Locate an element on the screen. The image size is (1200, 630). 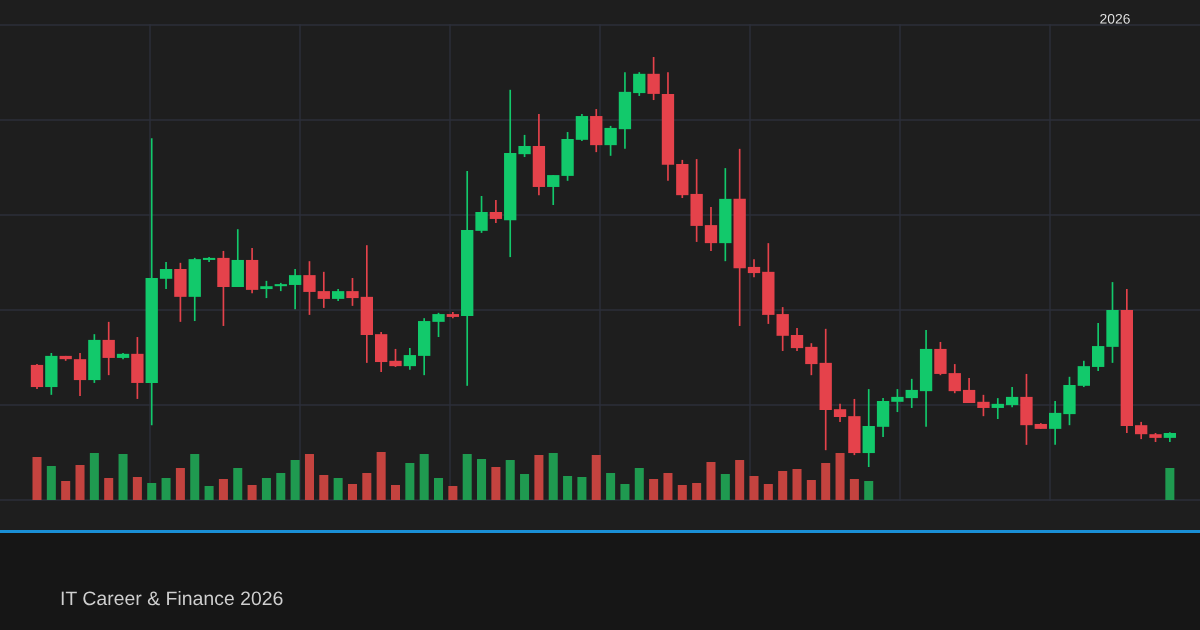
text: IT Career & Finance 2026 is located at coordinates (172, 598).